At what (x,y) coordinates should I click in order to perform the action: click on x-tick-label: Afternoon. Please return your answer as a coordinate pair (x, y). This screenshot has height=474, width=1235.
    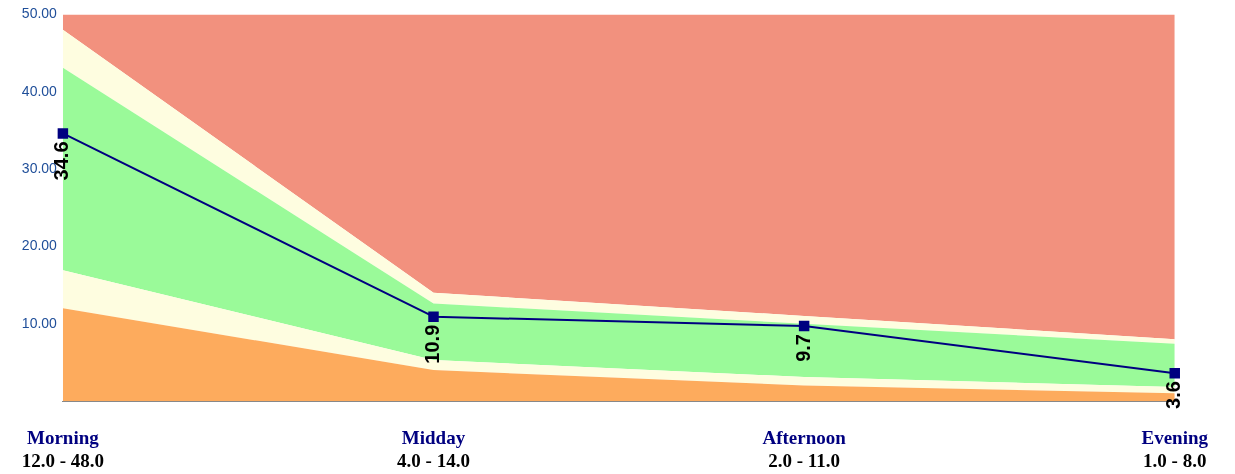
    Looking at the image, I should click on (804, 438).